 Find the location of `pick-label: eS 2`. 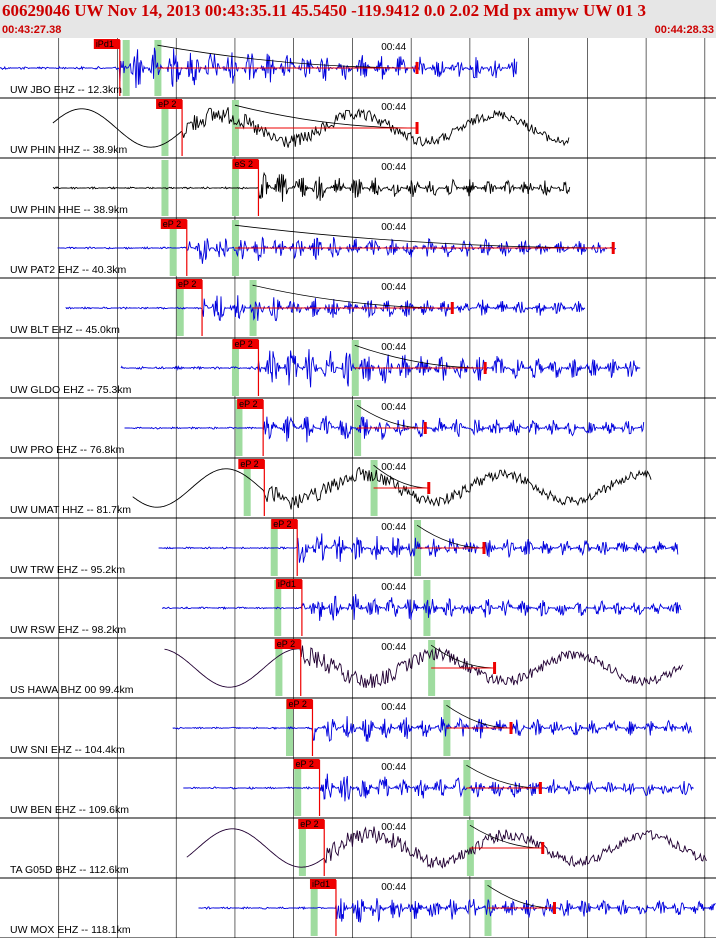

pick-label: eS 2 is located at coordinates (243, 164).